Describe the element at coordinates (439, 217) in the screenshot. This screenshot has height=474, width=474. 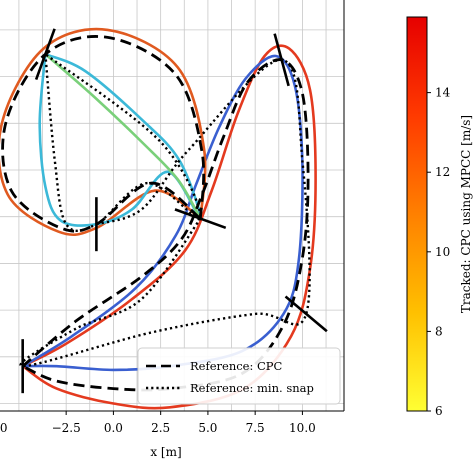
I see `colorbar: 6 8 10 12 14 Tracked: CPC using MPCC [m/s]` at that location.